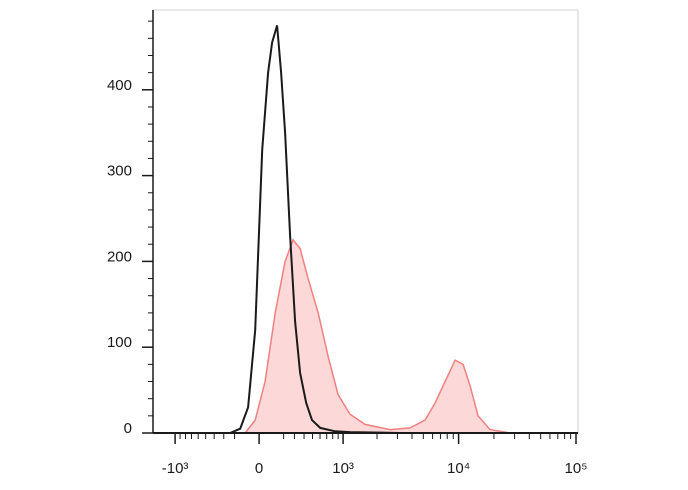 The image size is (688, 490). What do you see at coordinates (343, 468) in the screenshot?
I see `x-tick-label: 10³` at bounding box center [343, 468].